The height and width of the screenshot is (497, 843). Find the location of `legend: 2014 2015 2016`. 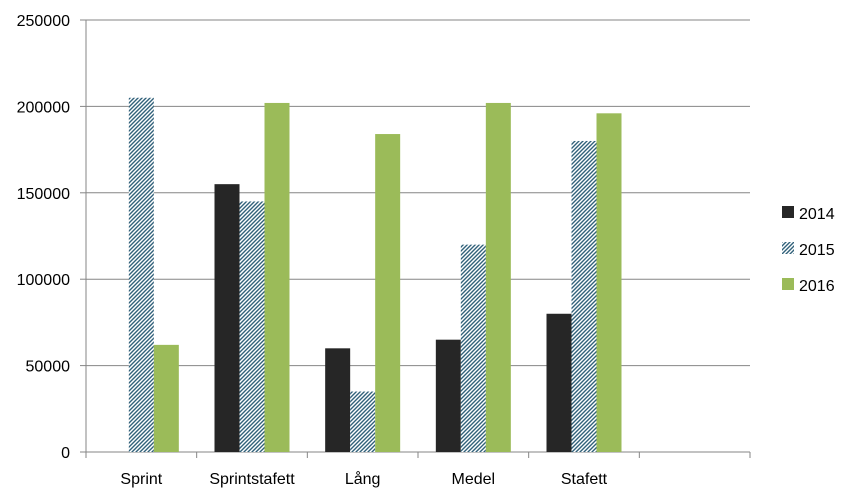

legend: 2014 2015 2016 is located at coordinates (808, 250).